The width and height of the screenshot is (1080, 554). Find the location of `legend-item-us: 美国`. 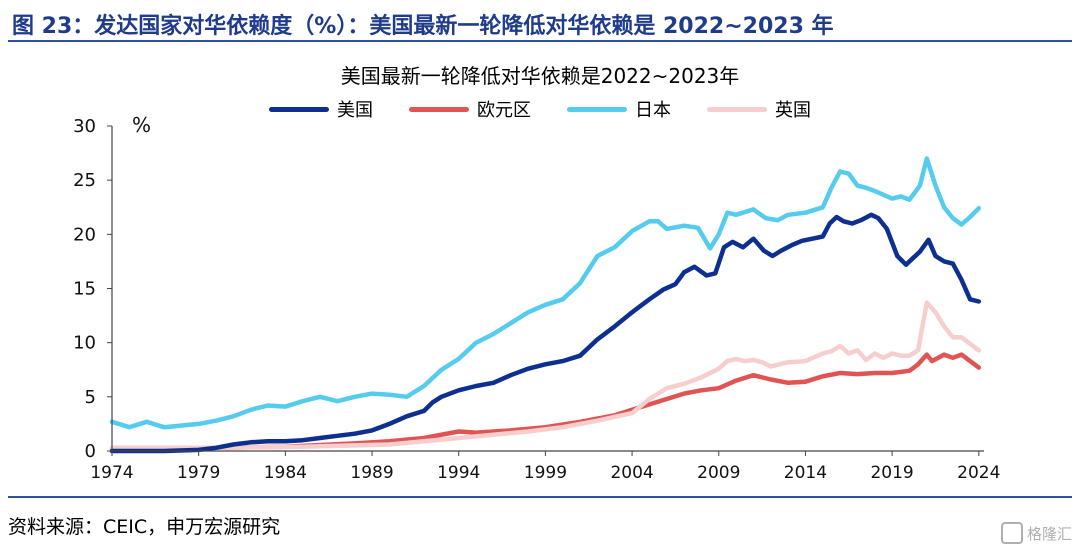

legend-item-us: 美国 is located at coordinates (321, 109).